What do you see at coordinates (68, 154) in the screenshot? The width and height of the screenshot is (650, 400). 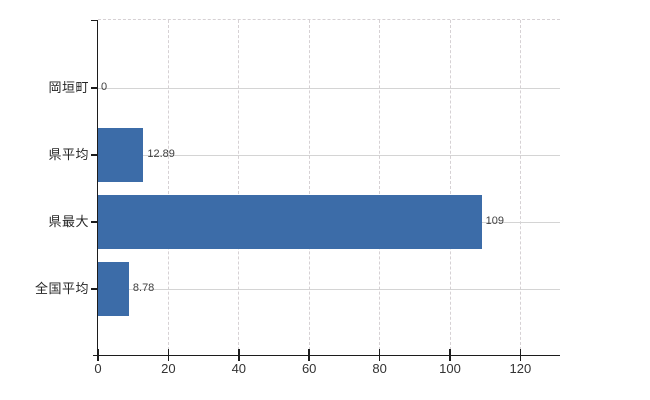 I see `category-label: 県平均` at bounding box center [68, 154].